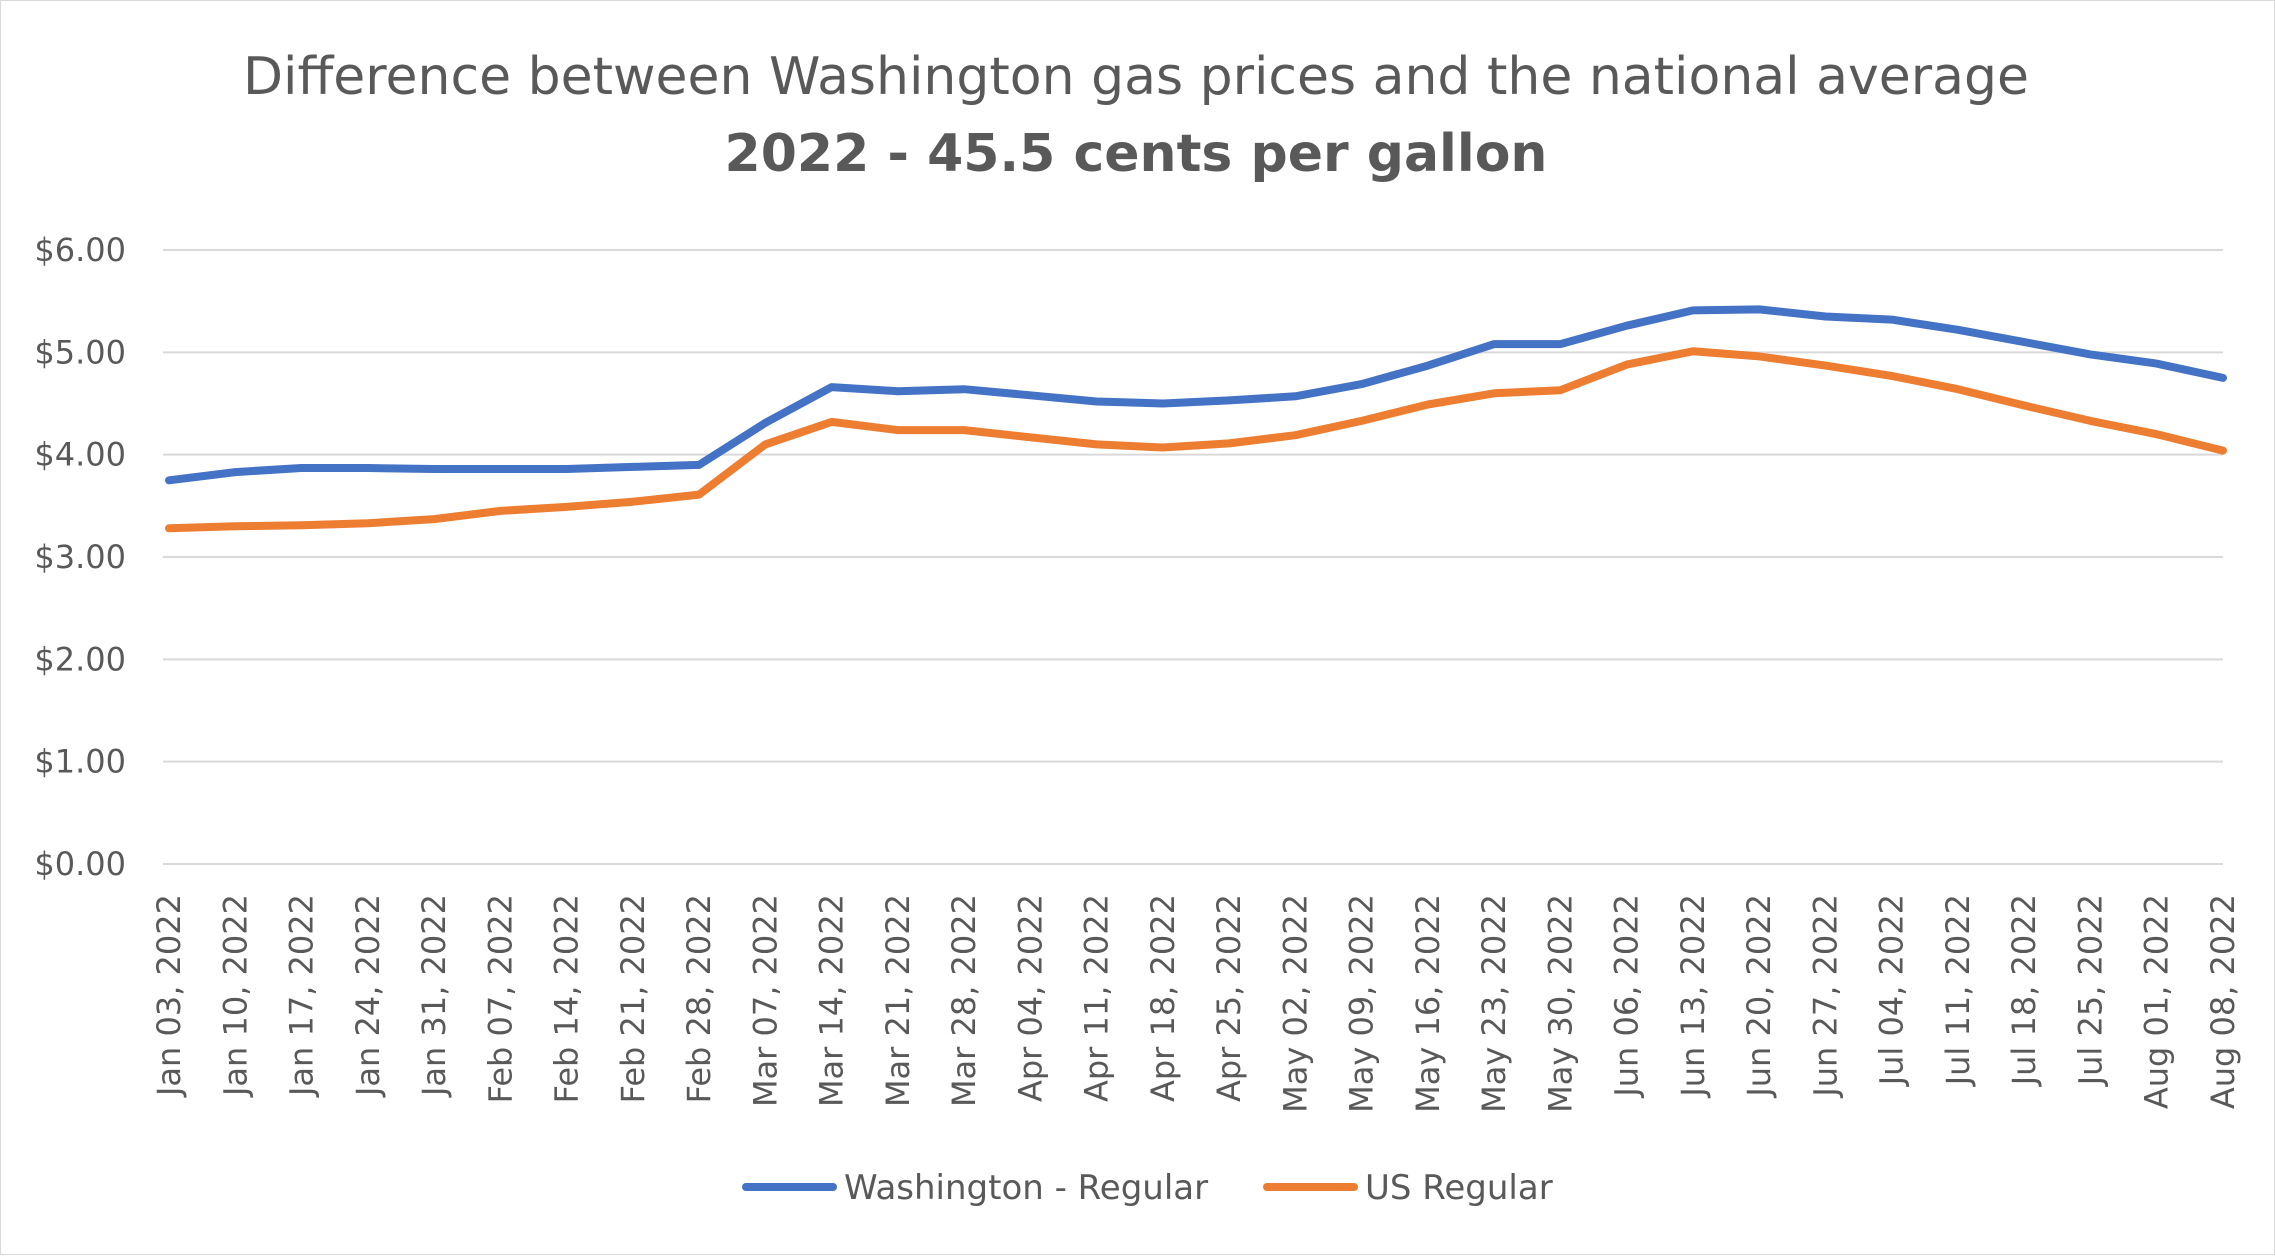 The image size is (2275, 1256). I want to click on x-tick-label: Mar 07, 2022, so click(765, 1000).